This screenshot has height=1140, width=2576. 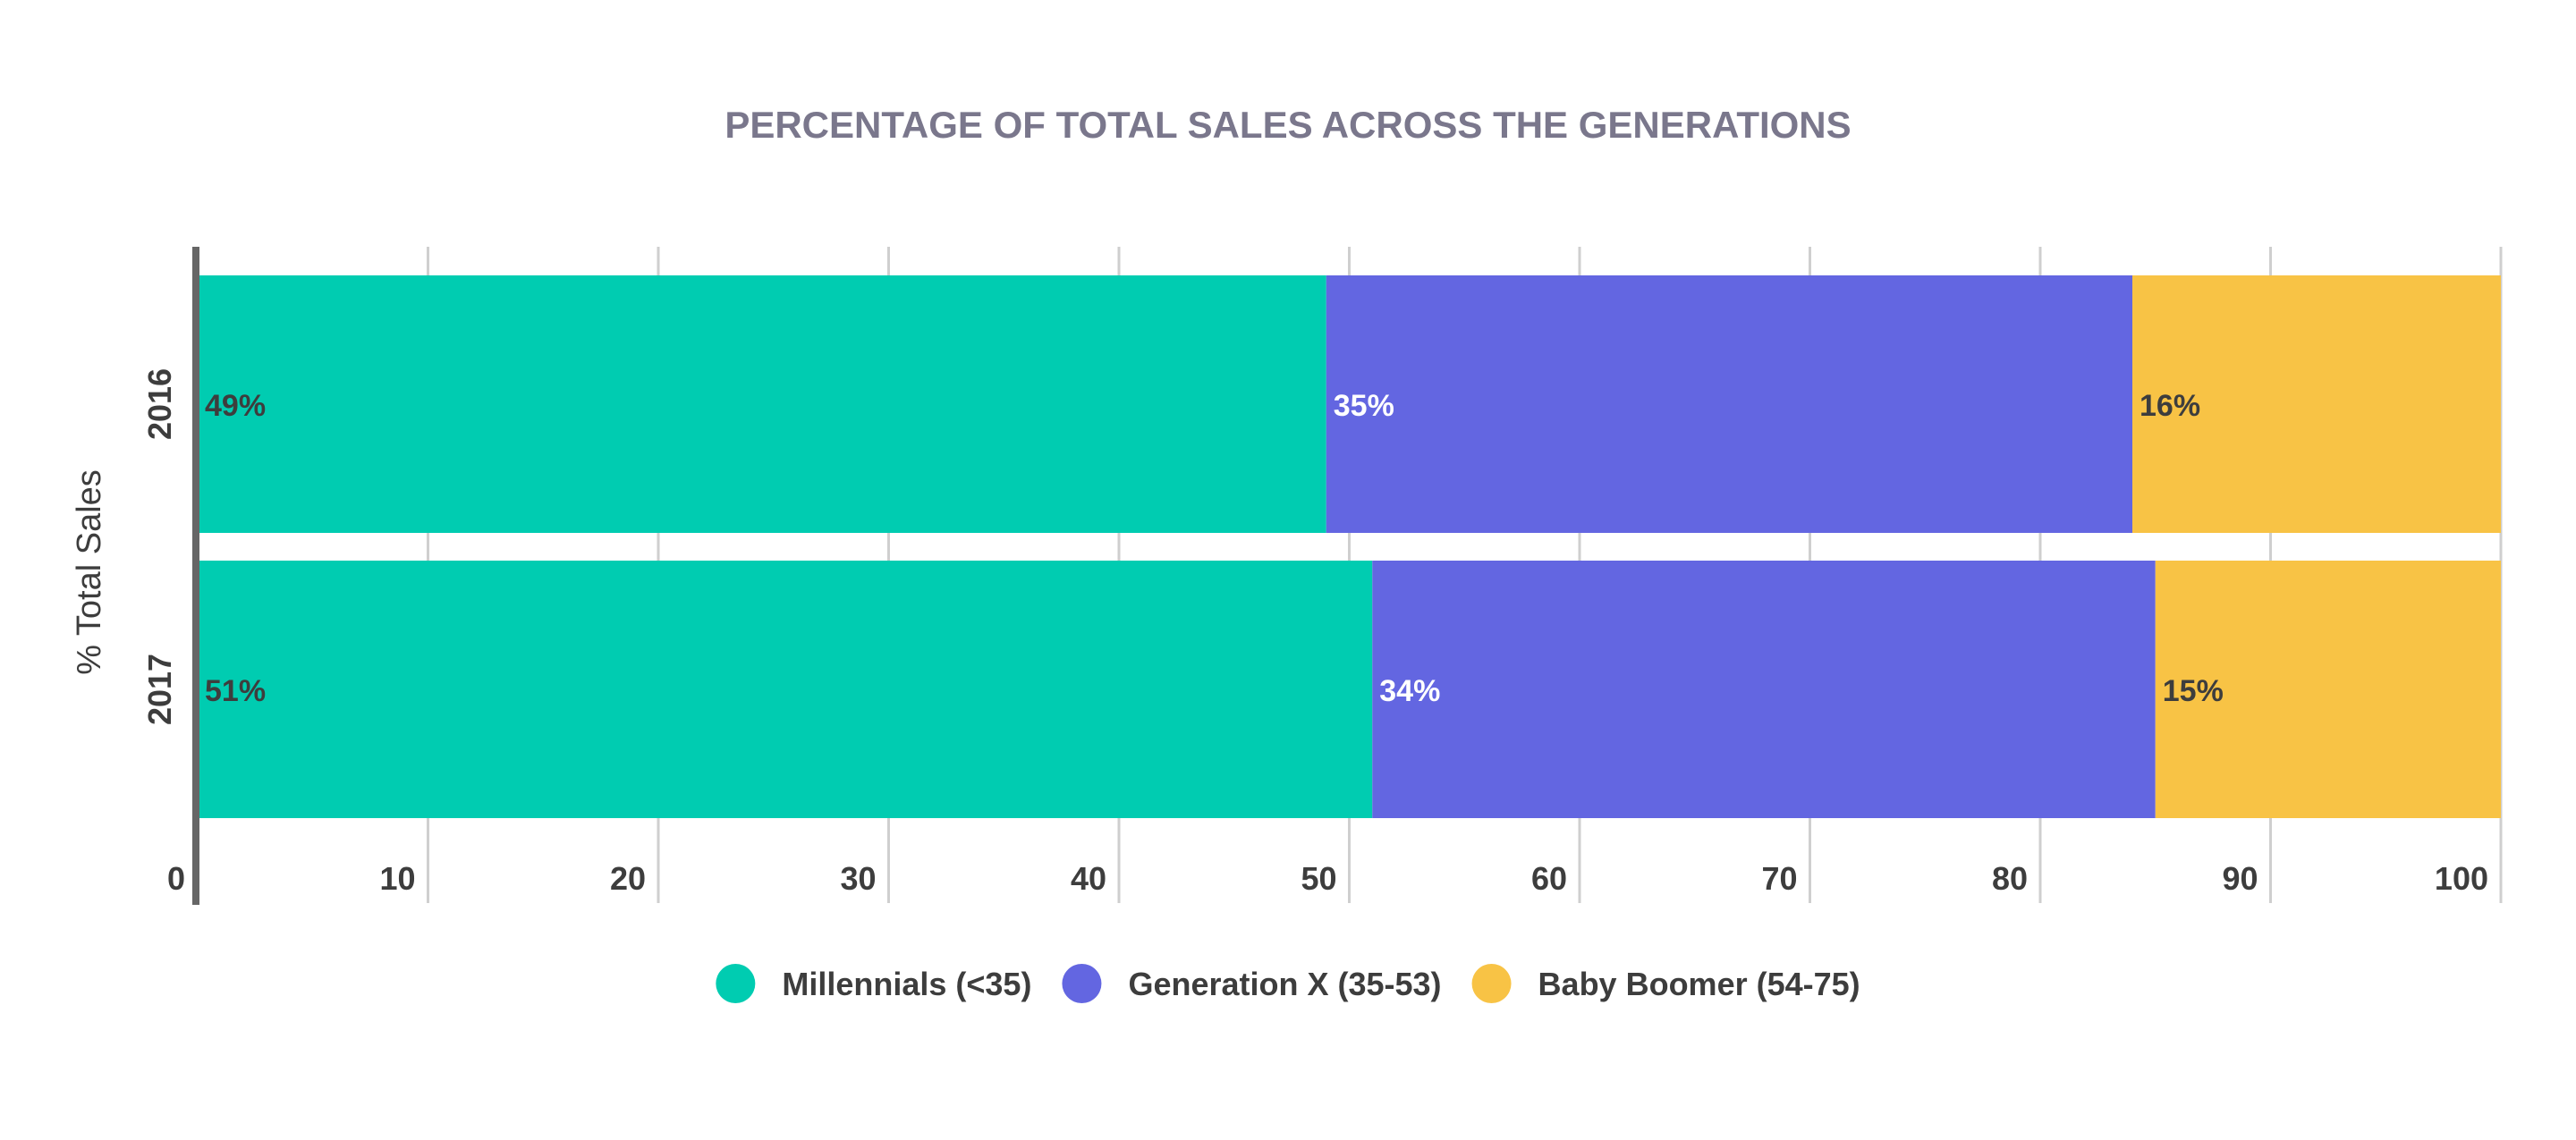 What do you see at coordinates (176, 878) in the screenshot?
I see `x-tick-label: 0` at bounding box center [176, 878].